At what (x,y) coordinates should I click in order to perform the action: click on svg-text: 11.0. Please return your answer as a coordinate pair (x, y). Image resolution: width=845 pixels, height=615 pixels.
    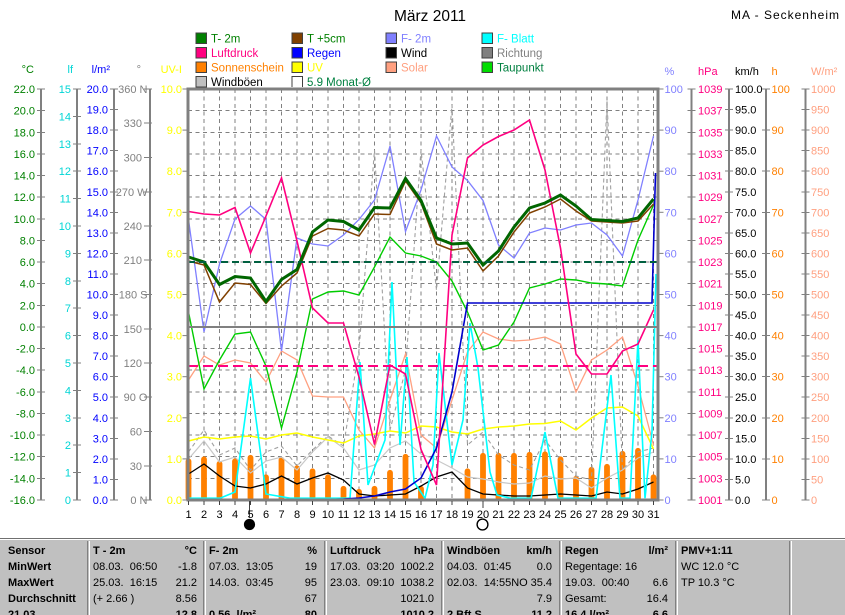
    Looking at the image, I should click on (97, 275).